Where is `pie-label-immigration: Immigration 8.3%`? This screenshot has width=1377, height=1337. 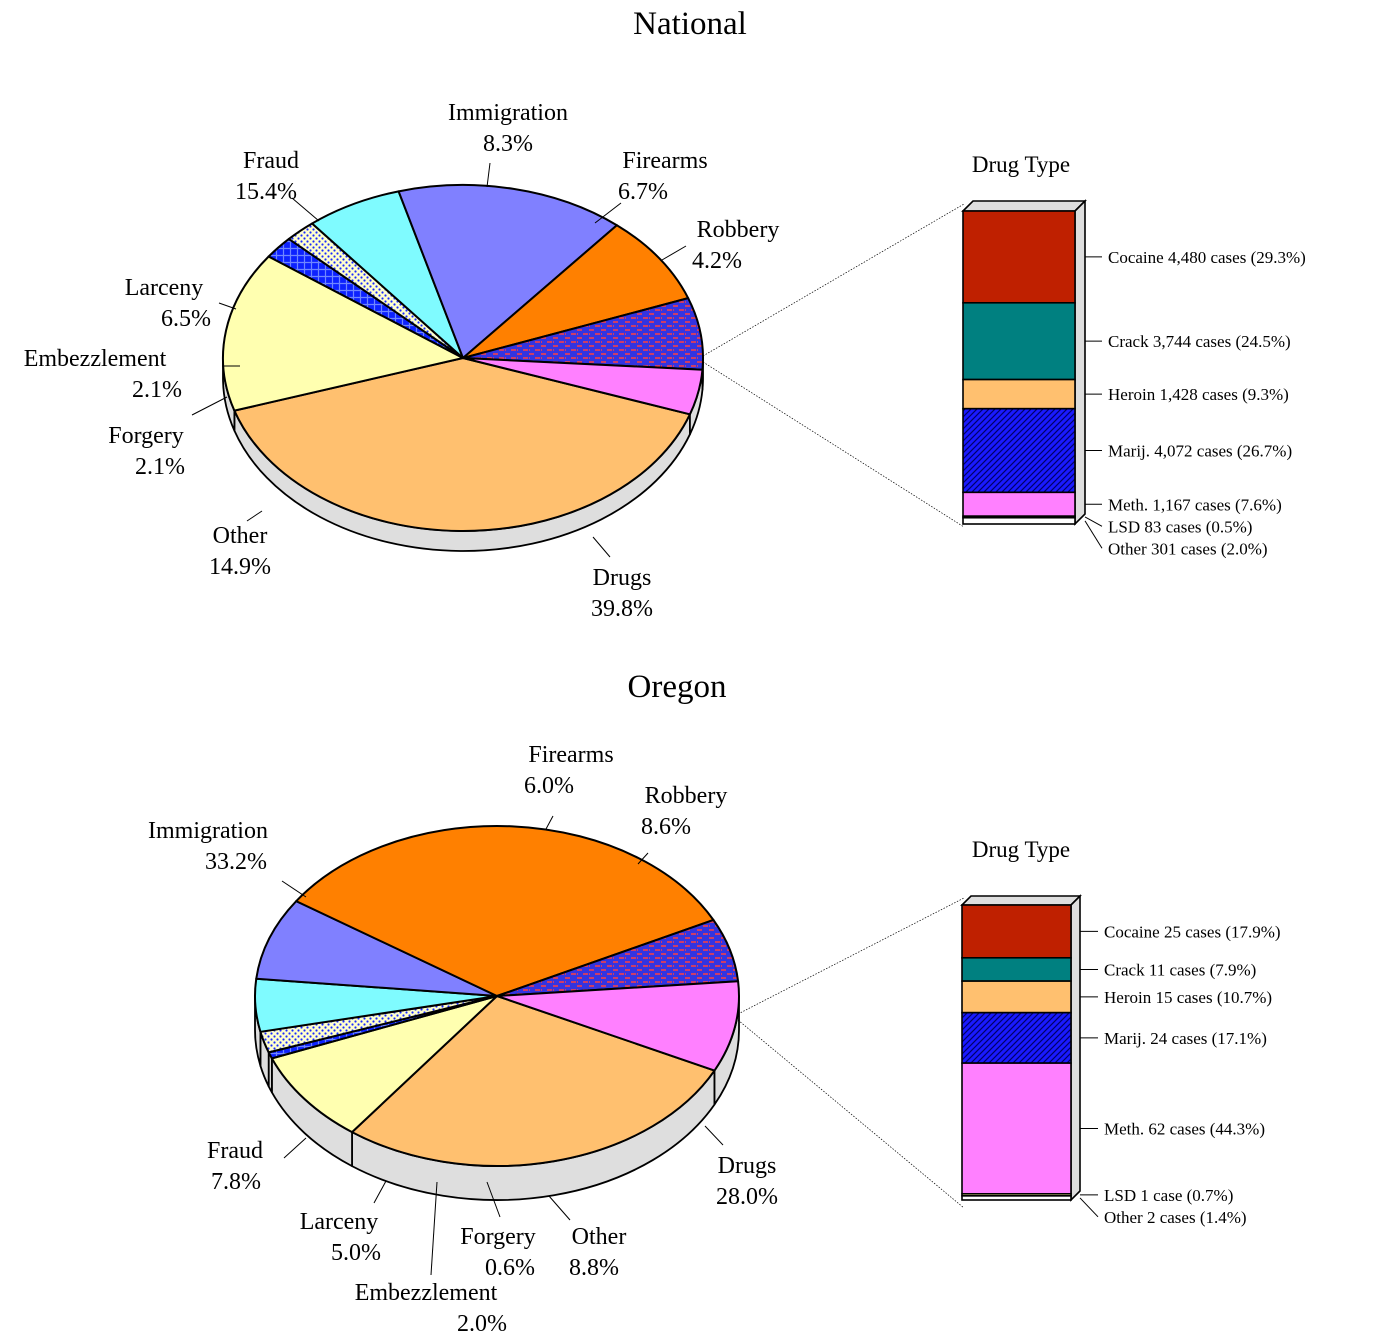
pie-label-immigration: Immigration 8.3% is located at coordinates (508, 128).